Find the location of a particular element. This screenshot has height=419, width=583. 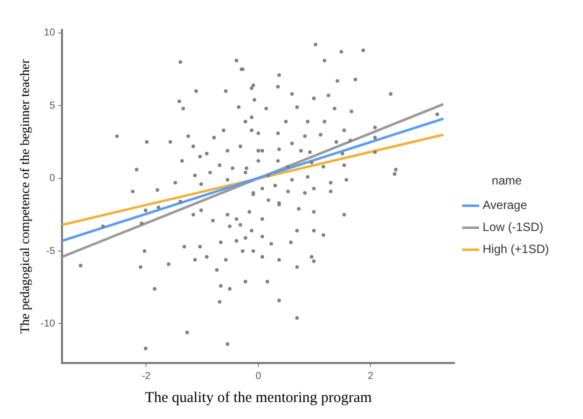

legend-label: High (+1SD) is located at coordinates (516, 249).